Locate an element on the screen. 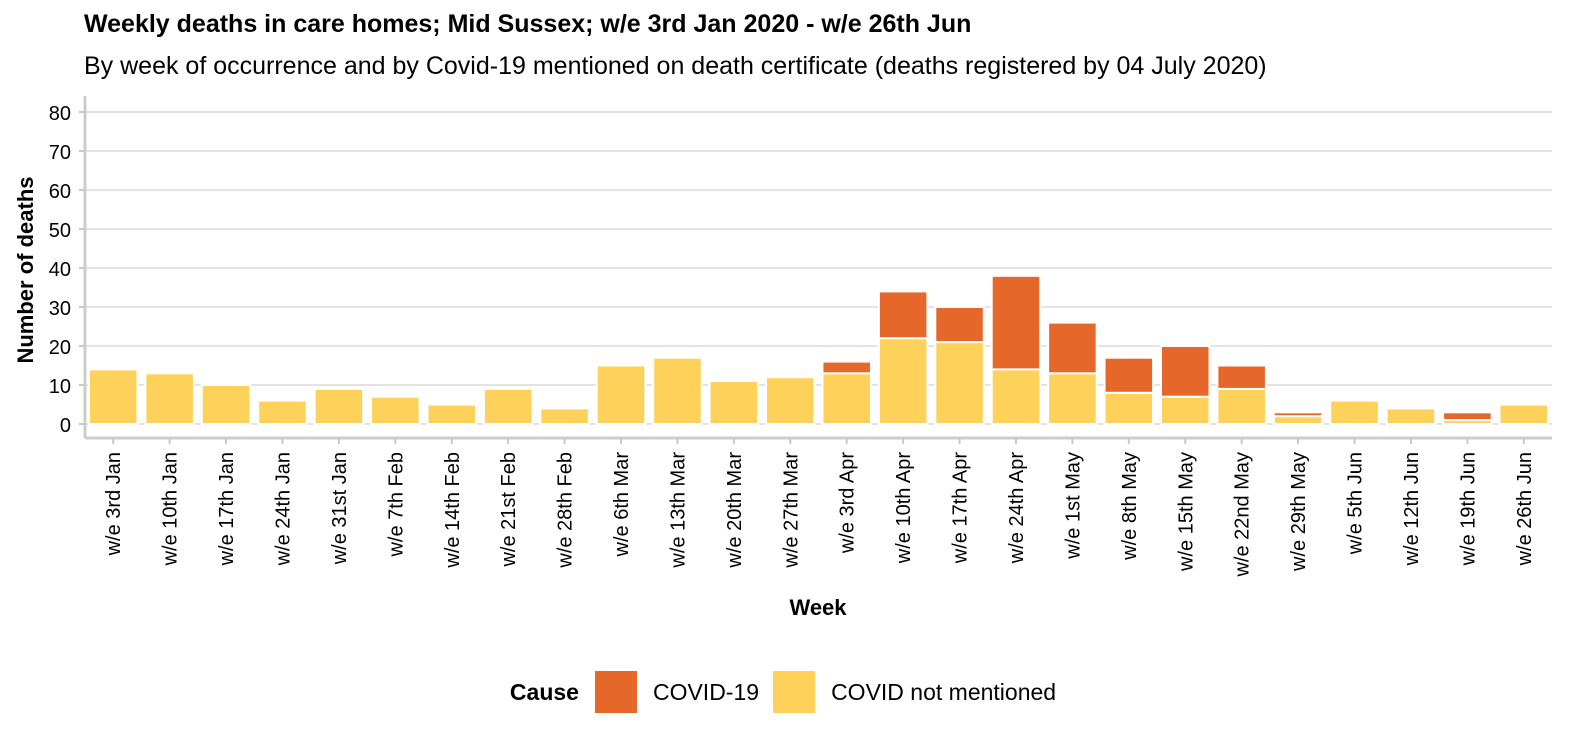 This screenshot has height=750, width=1580. x-tick-label: w/e 26th Jun is located at coordinates (1525, 509).